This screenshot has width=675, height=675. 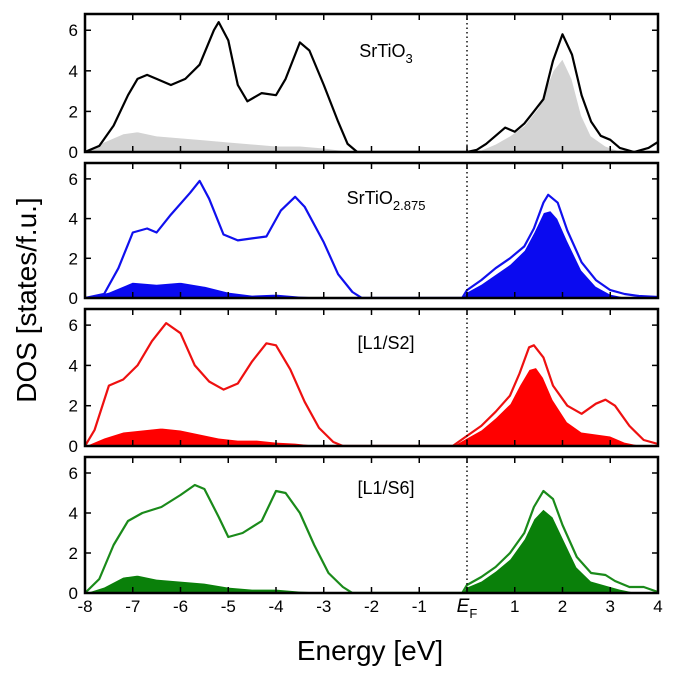 I want to click on x-tick-label: -2, so click(x=371, y=606).